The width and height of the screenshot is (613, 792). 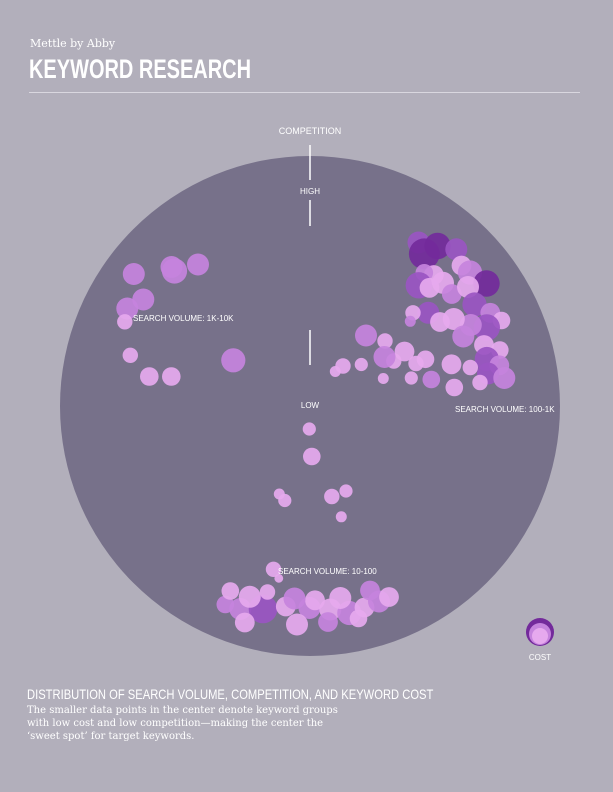 I want to click on tick-high: HIGH, so click(x=310, y=191).